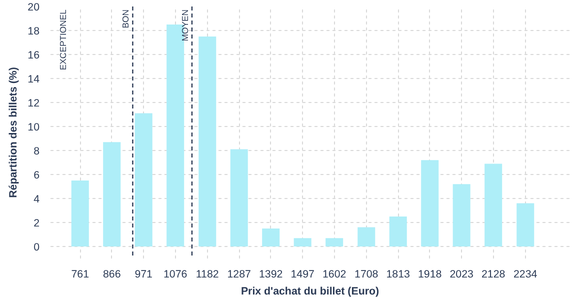 Image resolution: width=577 pixels, height=300 pixels. I want to click on y-axis-title: Répartition des billets (%), so click(14, 132).